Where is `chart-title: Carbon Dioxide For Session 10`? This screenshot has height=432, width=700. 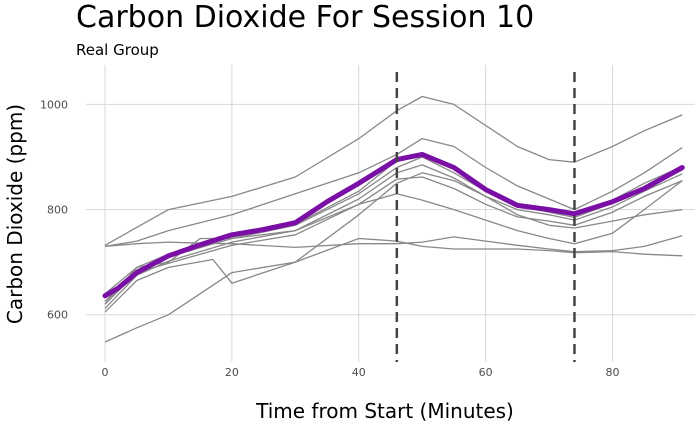 chart-title: Carbon Dioxide For Session 10 is located at coordinates (305, 17).